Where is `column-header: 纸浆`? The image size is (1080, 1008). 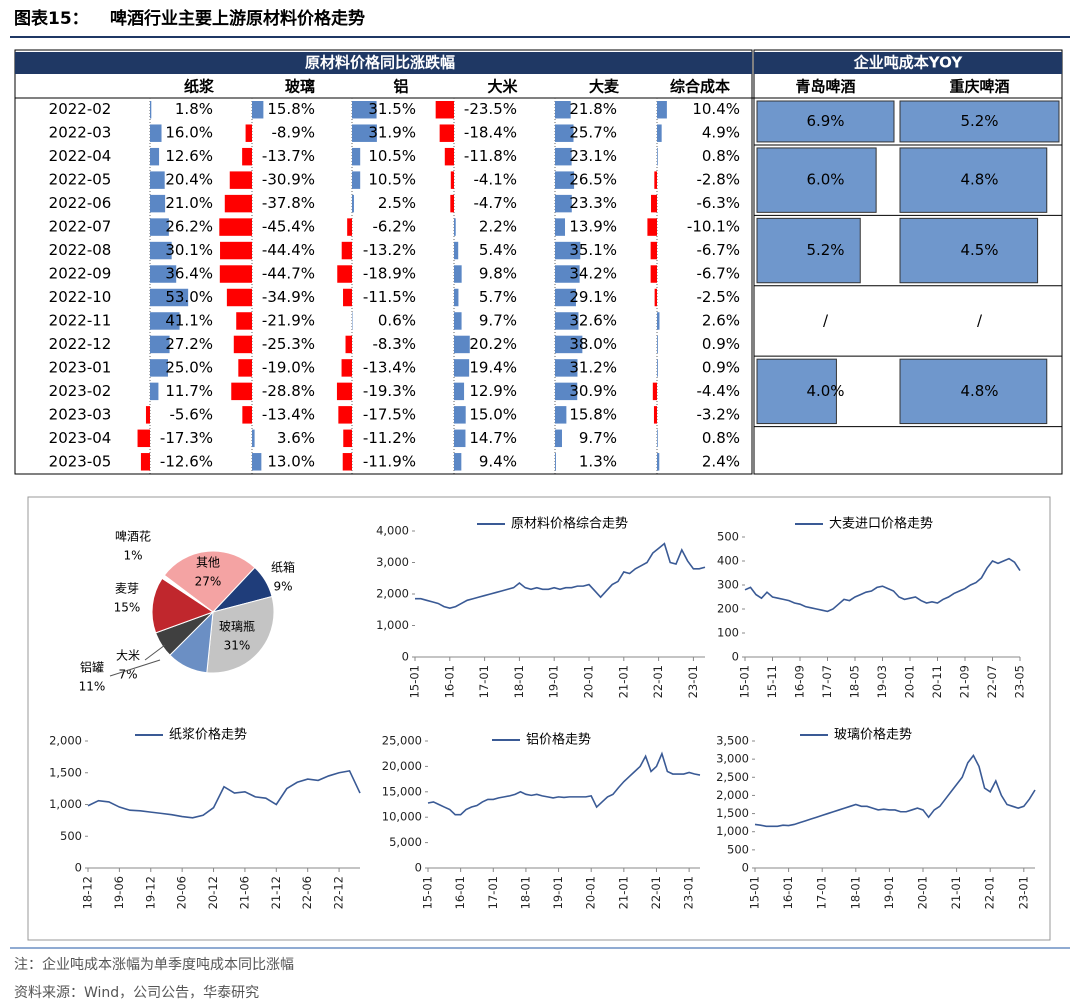
column-header: 纸浆 is located at coordinates (199, 87).